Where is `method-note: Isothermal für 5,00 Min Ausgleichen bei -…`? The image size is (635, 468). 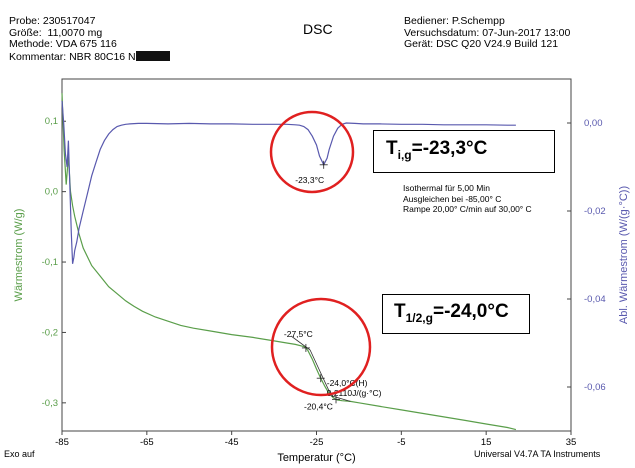
method-note: Isothermal für 5,00 Min Ausgleichen bei -… is located at coordinates (467, 199).